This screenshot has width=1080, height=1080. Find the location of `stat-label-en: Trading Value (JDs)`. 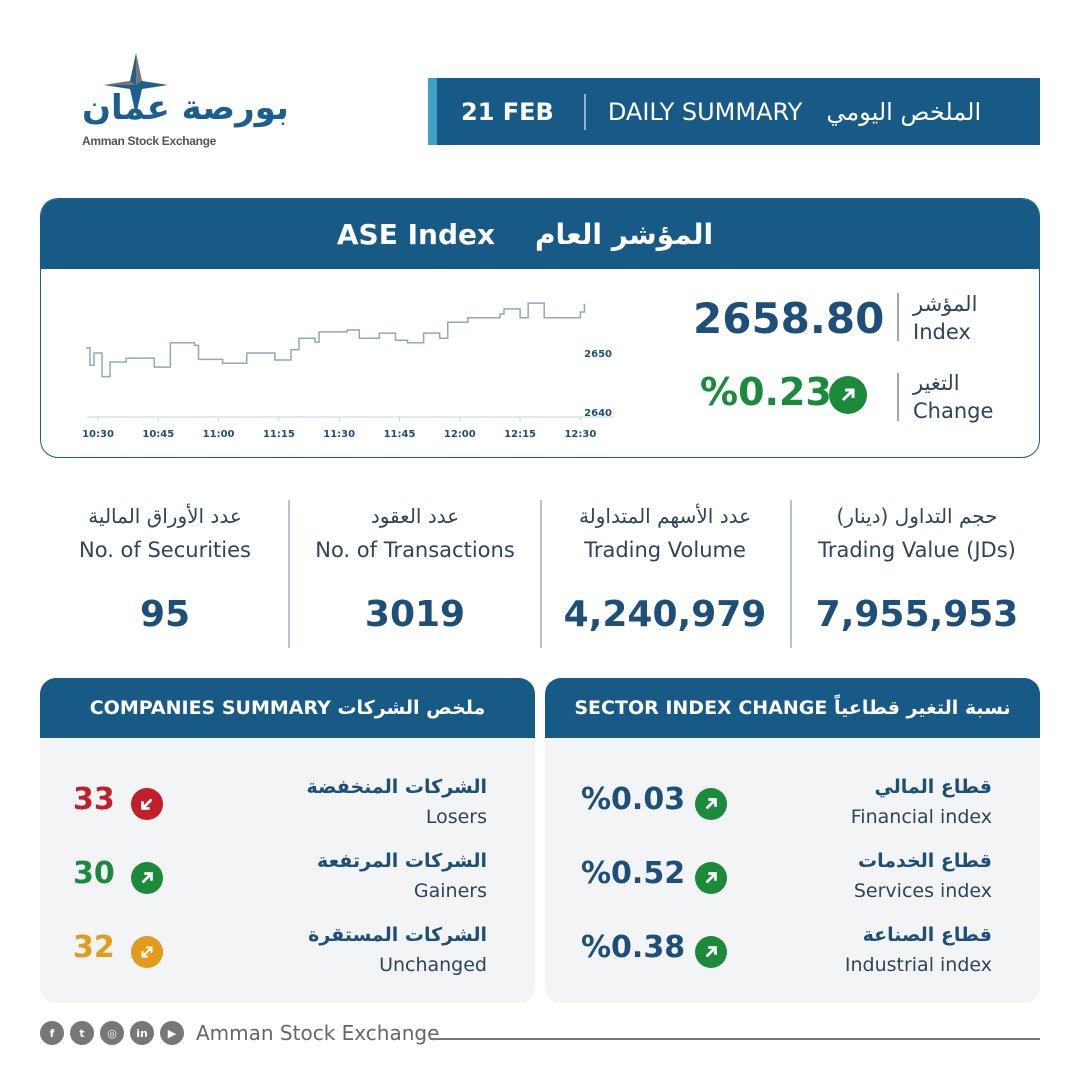

stat-label-en: Trading Value (JDs) is located at coordinates (917, 550).